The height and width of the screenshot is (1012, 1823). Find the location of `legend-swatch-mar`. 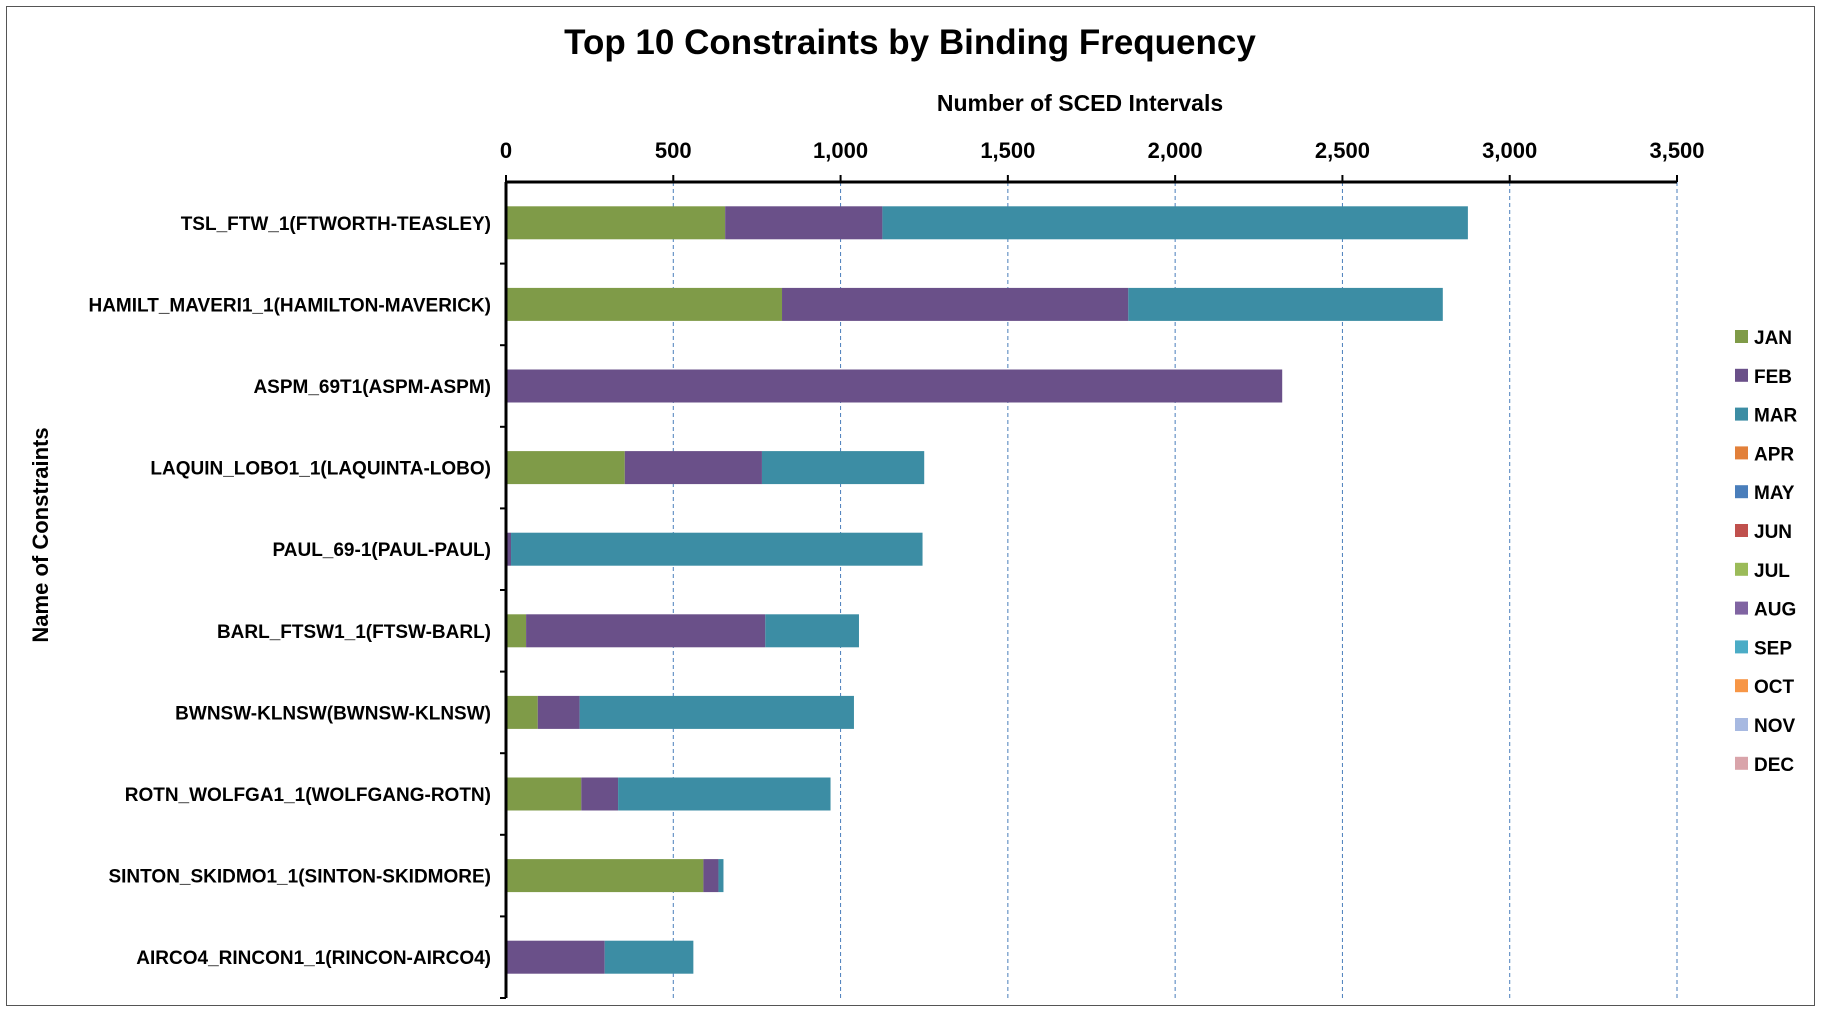

legend-swatch-mar is located at coordinates (1741, 414).